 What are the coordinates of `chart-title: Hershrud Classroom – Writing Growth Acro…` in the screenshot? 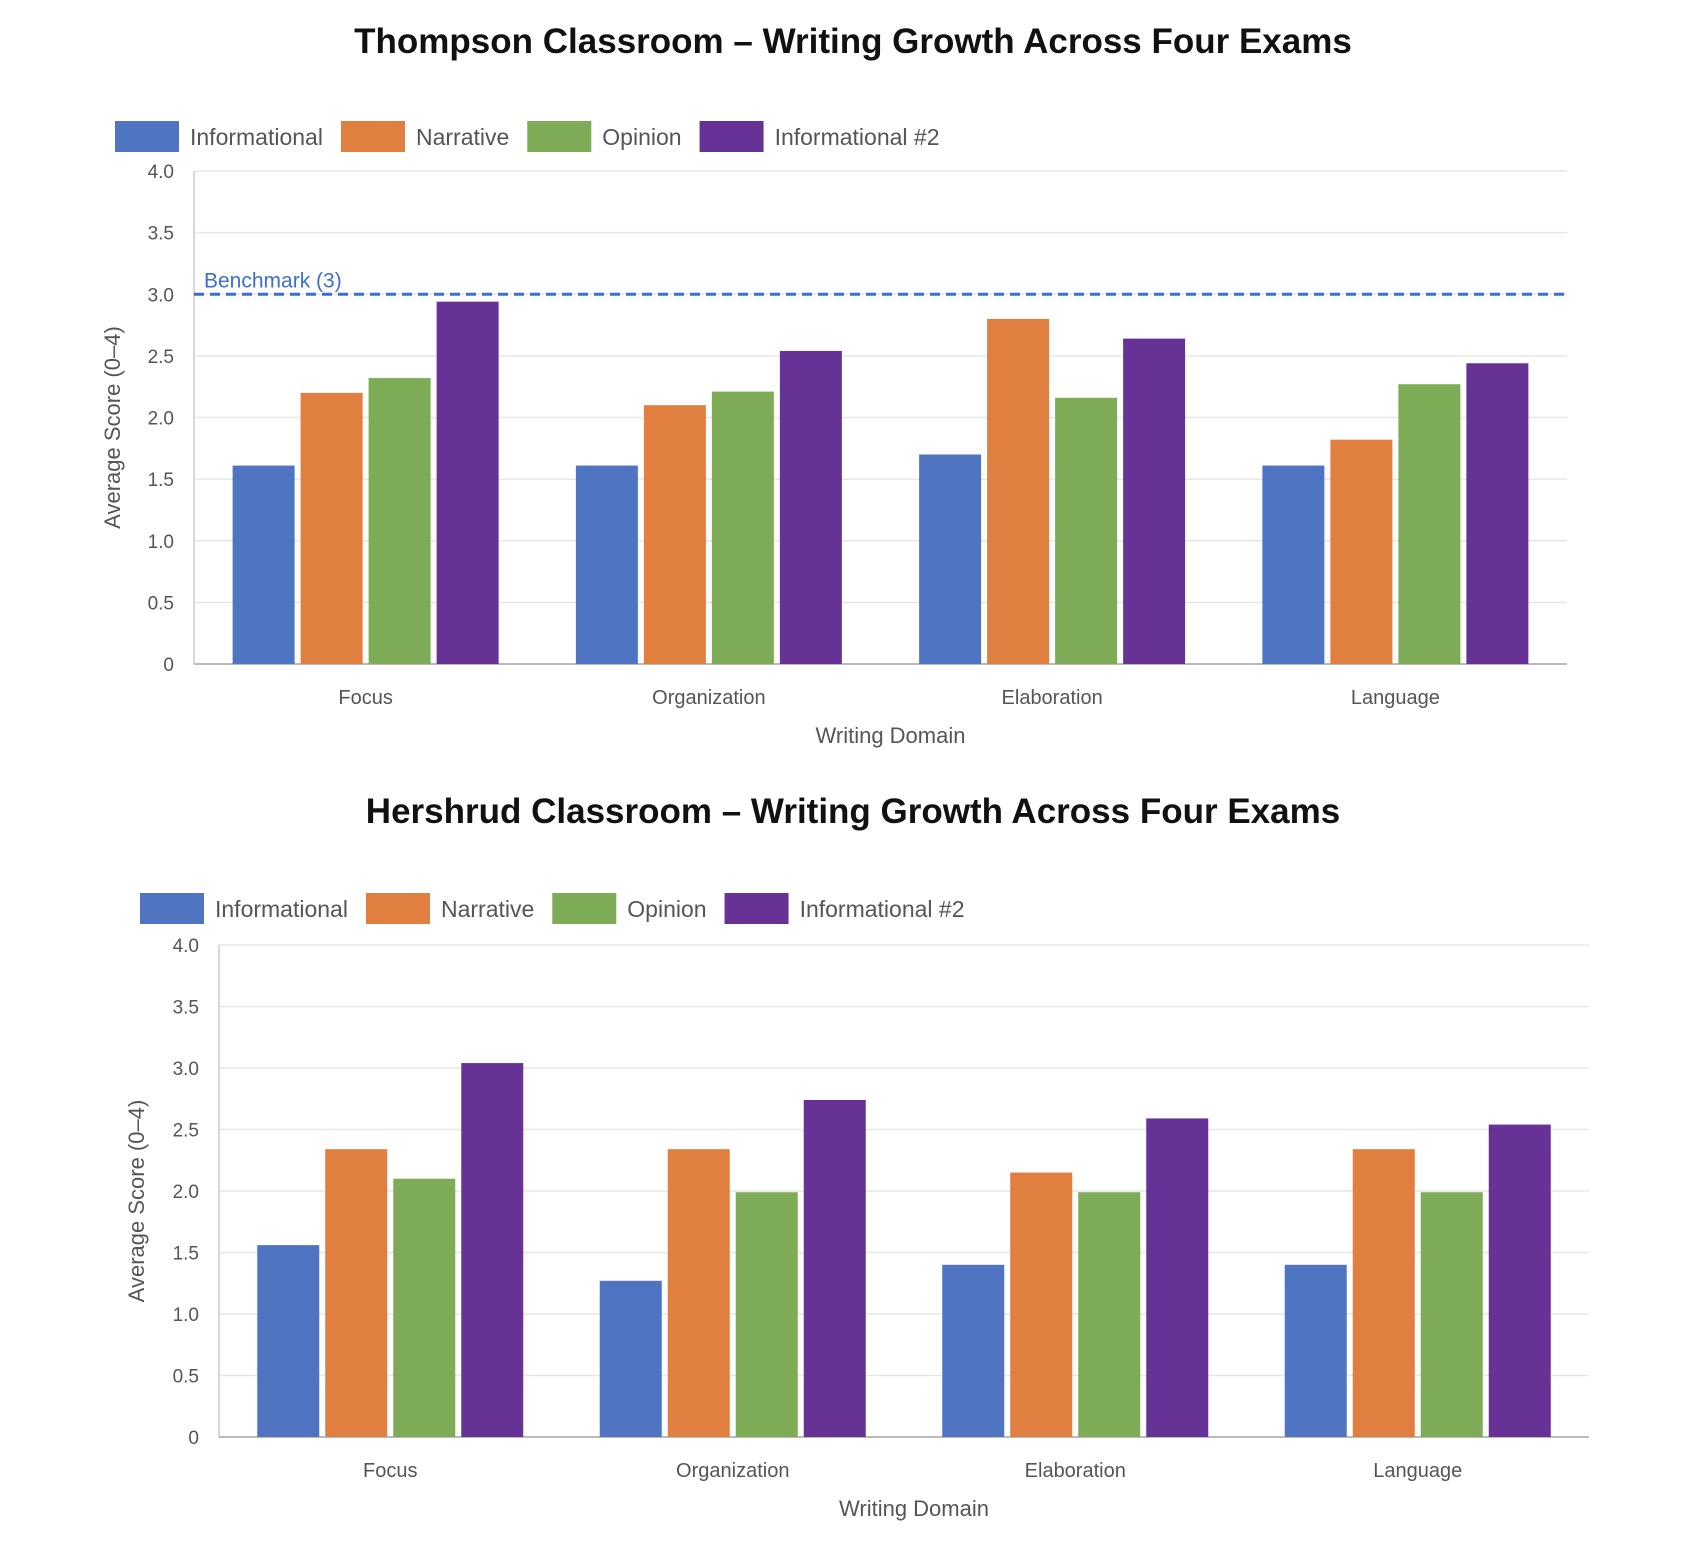 It's located at (853, 811).